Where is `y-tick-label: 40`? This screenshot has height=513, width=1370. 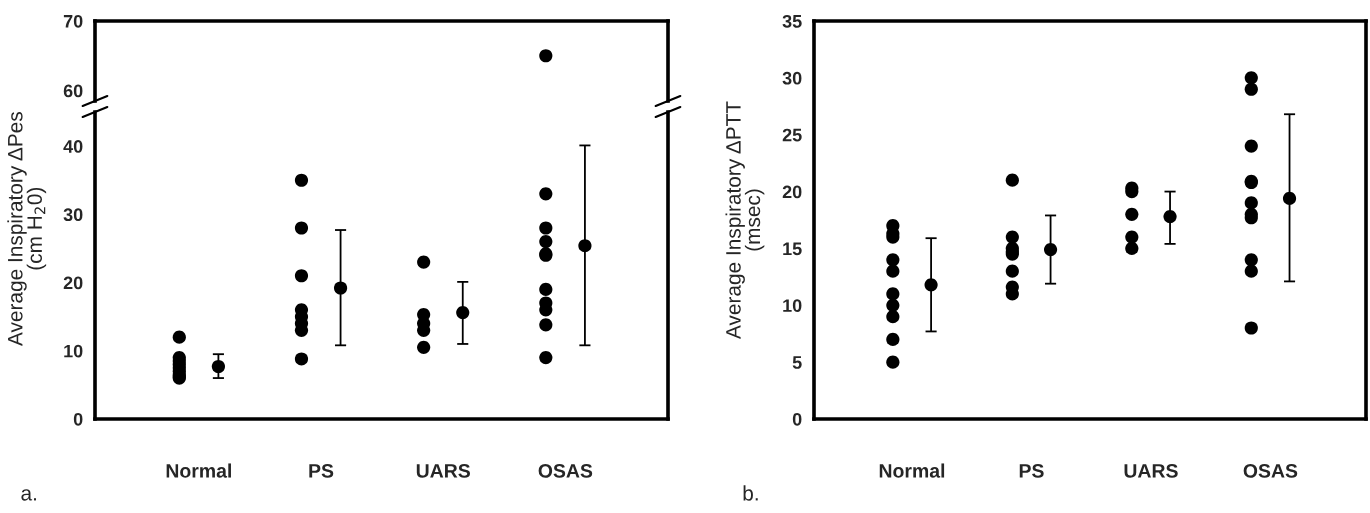
y-tick-label: 40 is located at coordinates (73, 146).